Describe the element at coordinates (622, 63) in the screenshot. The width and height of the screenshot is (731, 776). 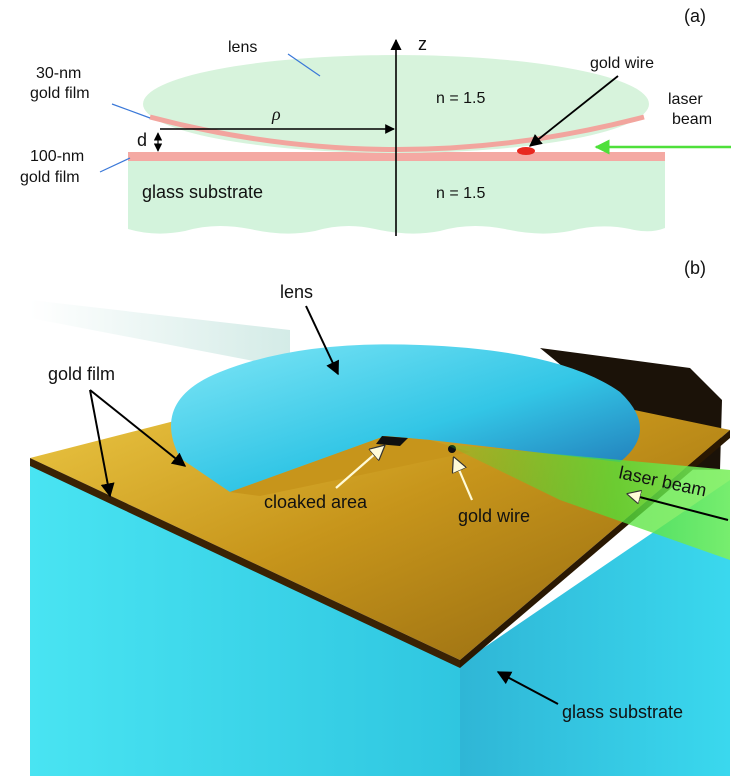
I see `gold-wire-label-a: gold wire` at that location.